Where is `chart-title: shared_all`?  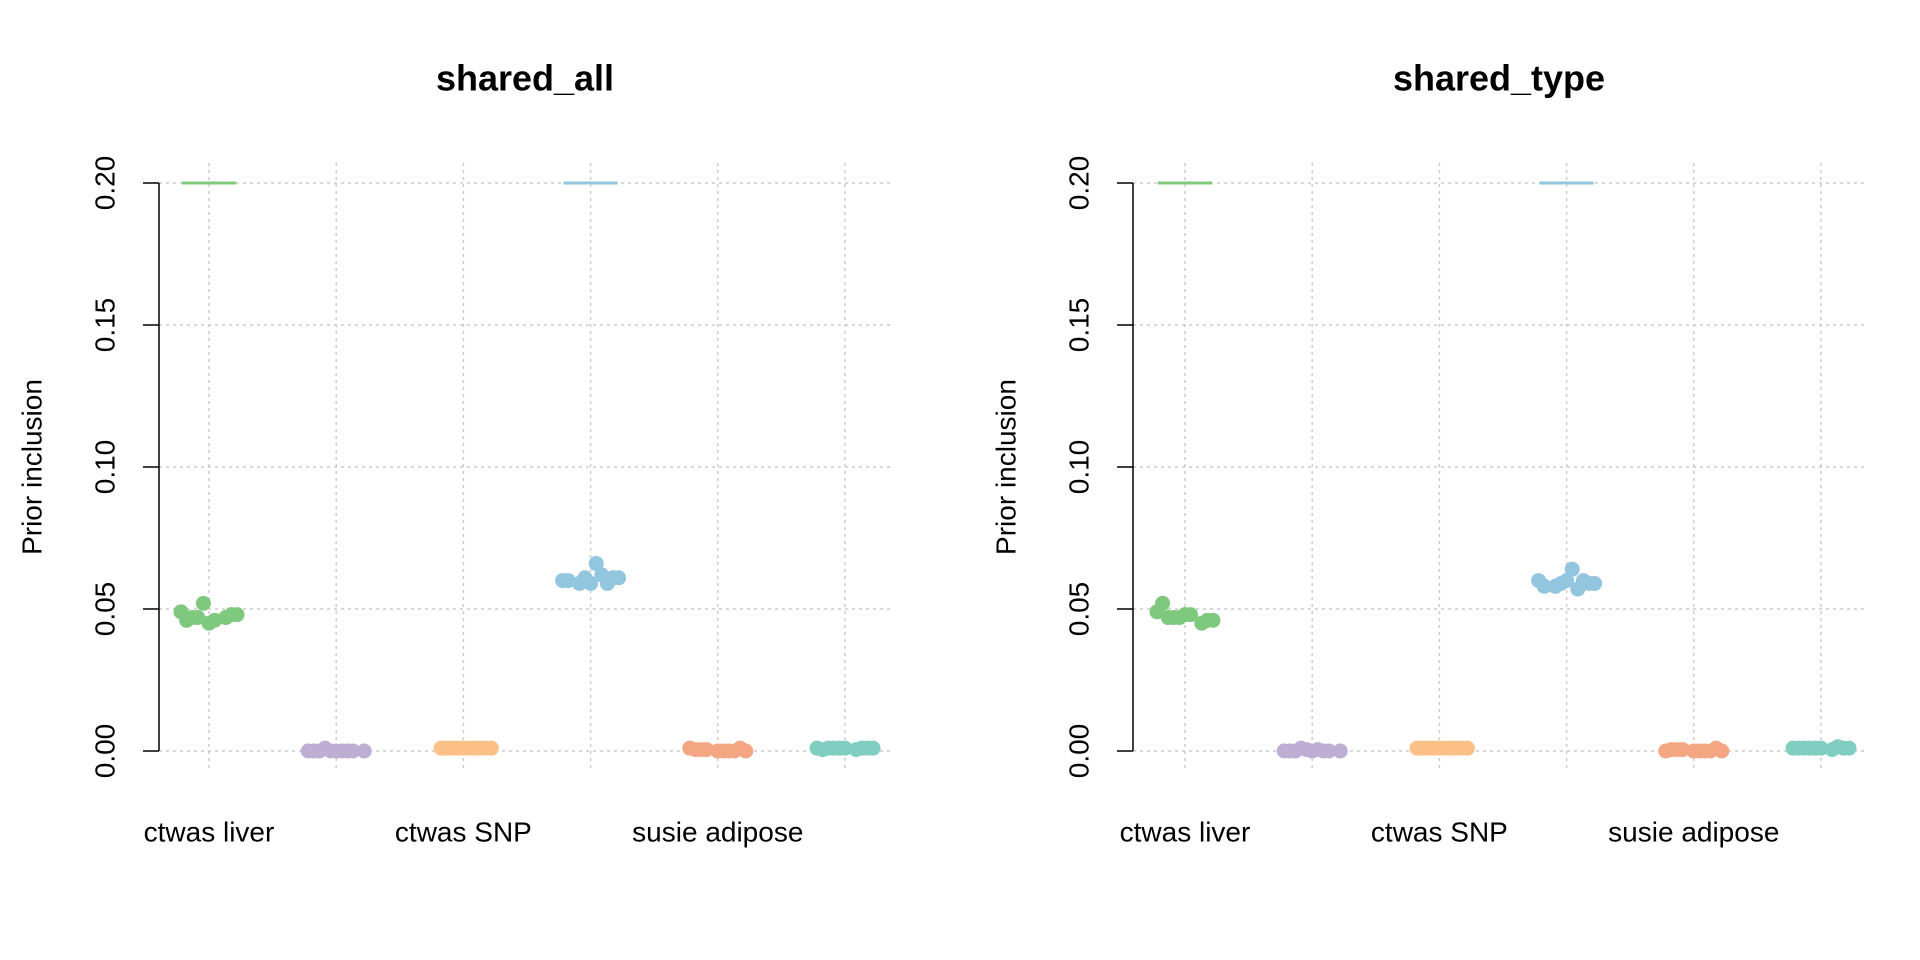
chart-title: shared_all is located at coordinates (525, 78).